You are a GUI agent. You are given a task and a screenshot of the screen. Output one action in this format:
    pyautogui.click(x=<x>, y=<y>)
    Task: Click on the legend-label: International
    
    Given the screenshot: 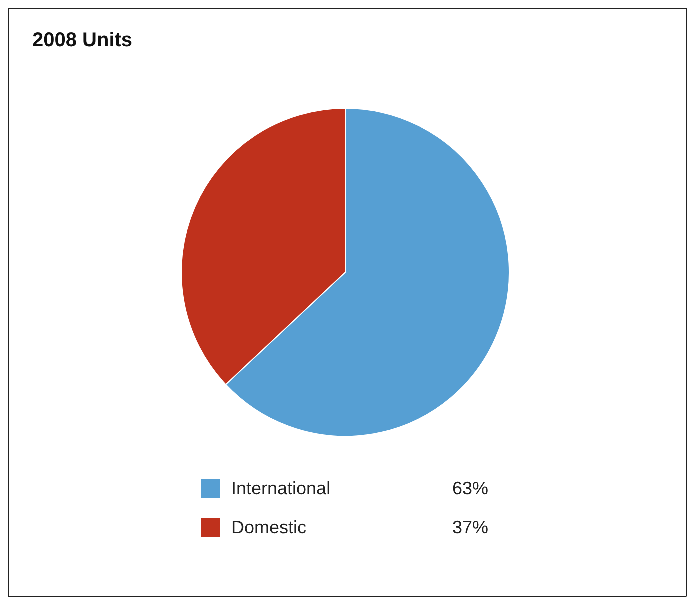 What is the action you would take?
    pyautogui.click(x=281, y=488)
    